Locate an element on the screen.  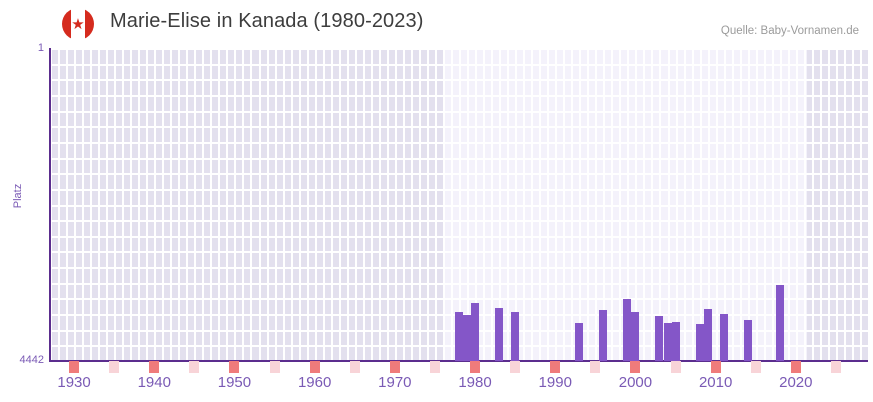
flag-band-left is located at coordinates (66, 24).